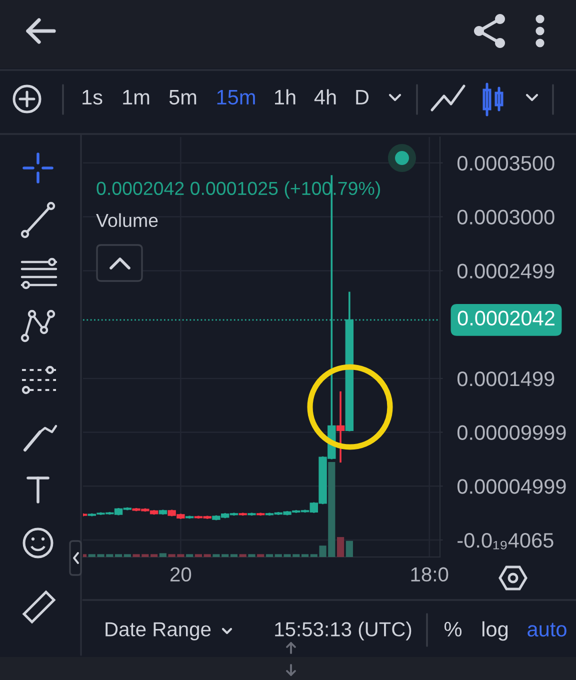 This screenshot has height=680, width=576. I want to click on y-tick-label: 0.00004999, so click(511, 486).